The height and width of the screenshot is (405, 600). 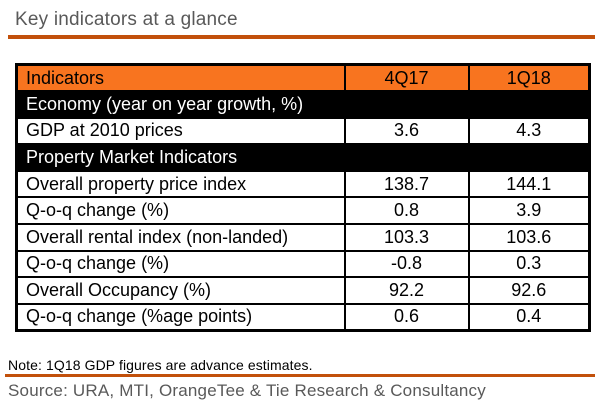 I want to click on column-header-1q18: 1Q18, so click(x=529, y=78).